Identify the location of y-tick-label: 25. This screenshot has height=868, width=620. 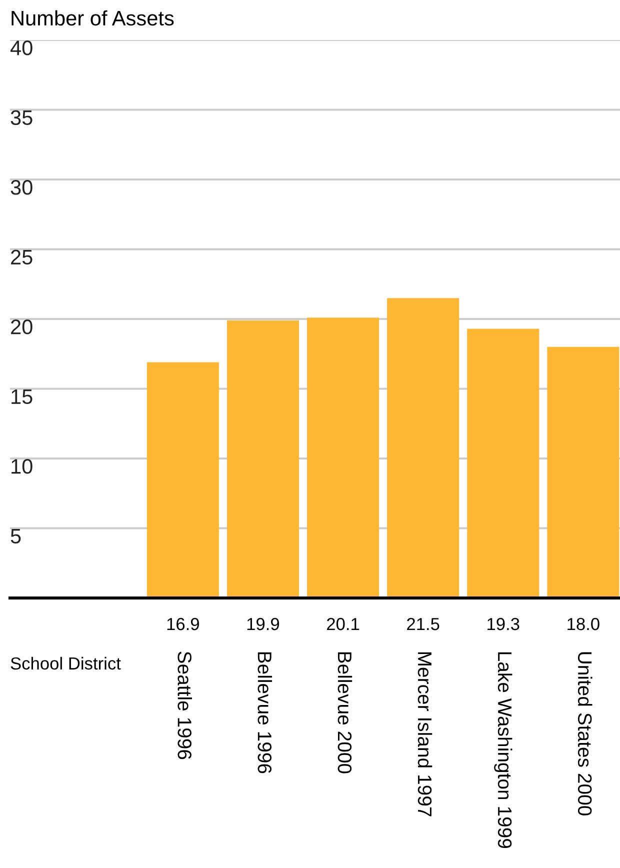
(21, 257).